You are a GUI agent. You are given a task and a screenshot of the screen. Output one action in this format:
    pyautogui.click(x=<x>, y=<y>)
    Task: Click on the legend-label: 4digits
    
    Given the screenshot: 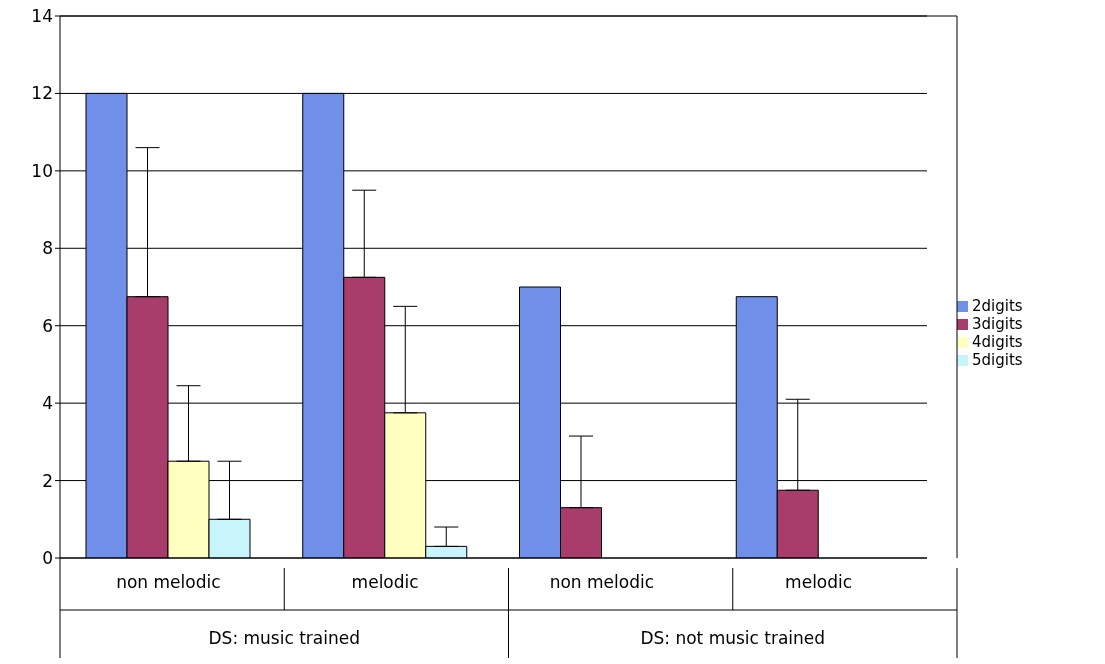 What is the action you would take?
    pyautogui.click(x=997, y=342)
    